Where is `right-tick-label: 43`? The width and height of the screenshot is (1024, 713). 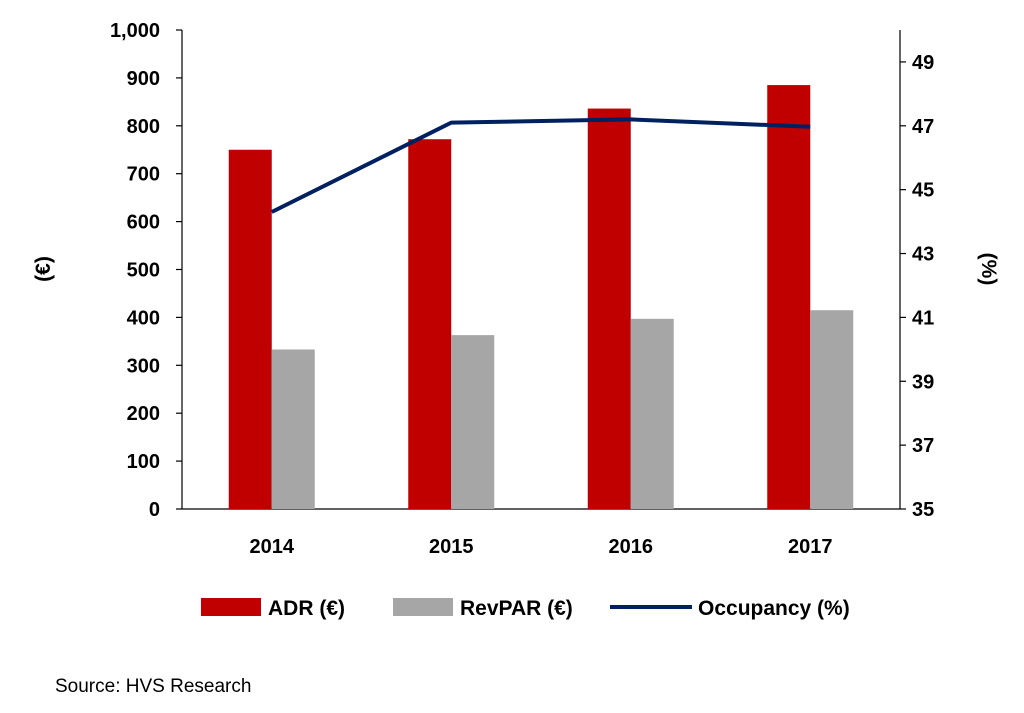
right-tick-label: 43 is located at coordinates (923, 255).